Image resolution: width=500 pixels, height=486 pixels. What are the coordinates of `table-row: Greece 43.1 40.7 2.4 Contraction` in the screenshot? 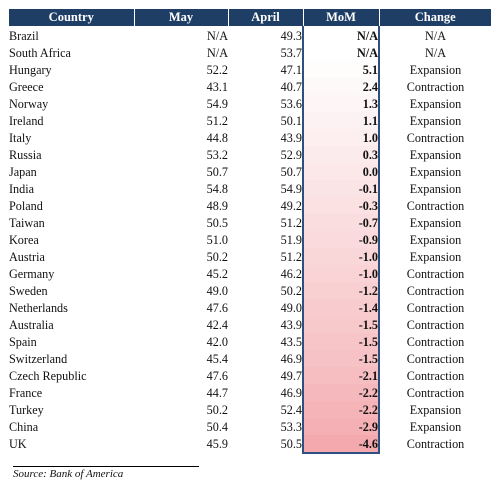 It's located at (250, 86).